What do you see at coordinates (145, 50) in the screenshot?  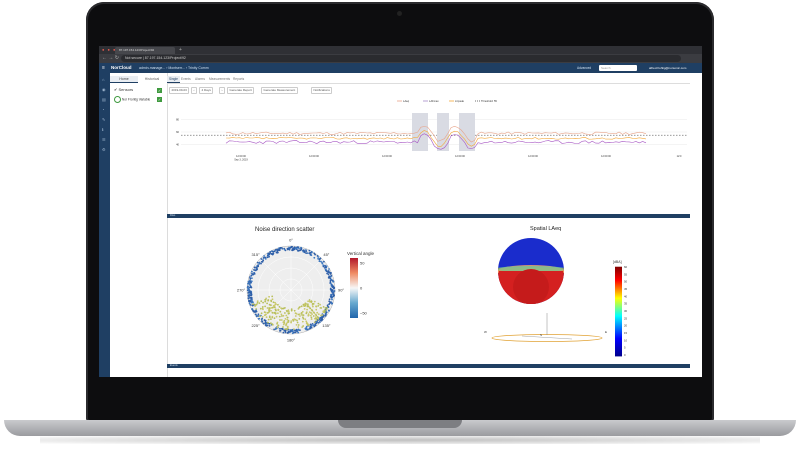 I see `browser-tab: 87.197.154.123/Project/92` at bounding box center [145, 50].